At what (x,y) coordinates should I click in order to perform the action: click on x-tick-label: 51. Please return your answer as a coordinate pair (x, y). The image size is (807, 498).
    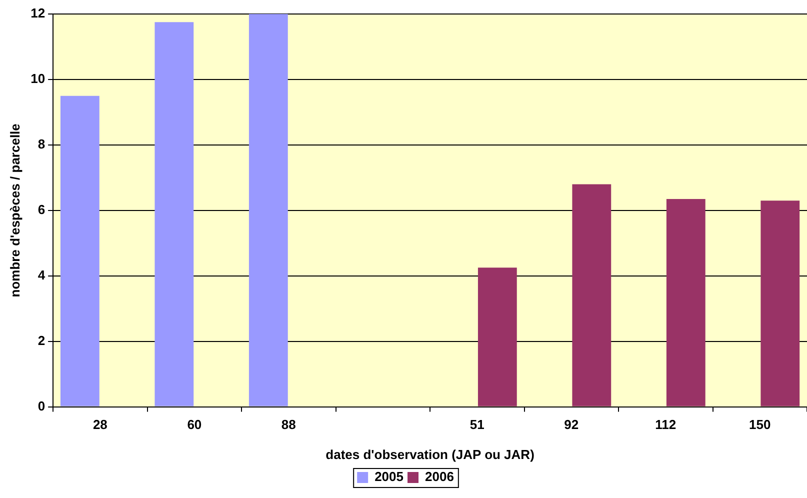
    Looking at the image, I should click on (477, 424).